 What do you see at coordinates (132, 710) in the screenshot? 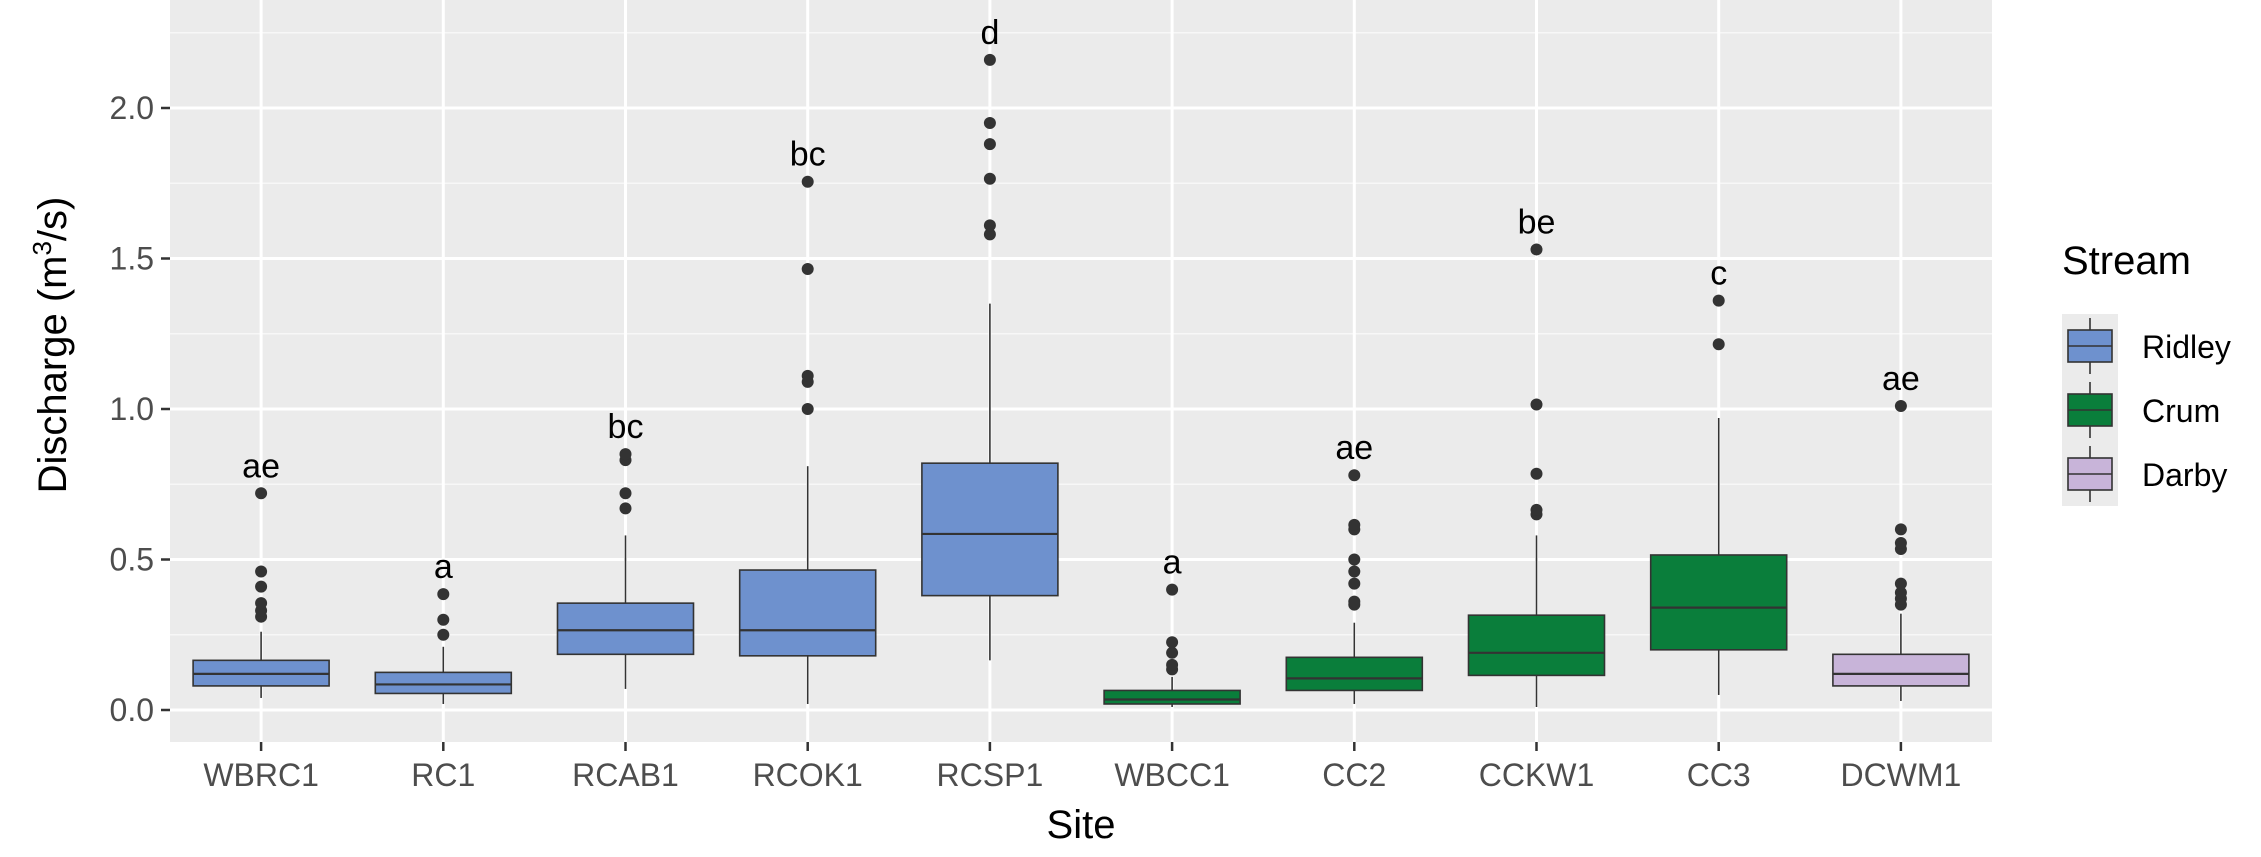
I see `y-tick-label: 0.0` at bounding box center [132, 710].